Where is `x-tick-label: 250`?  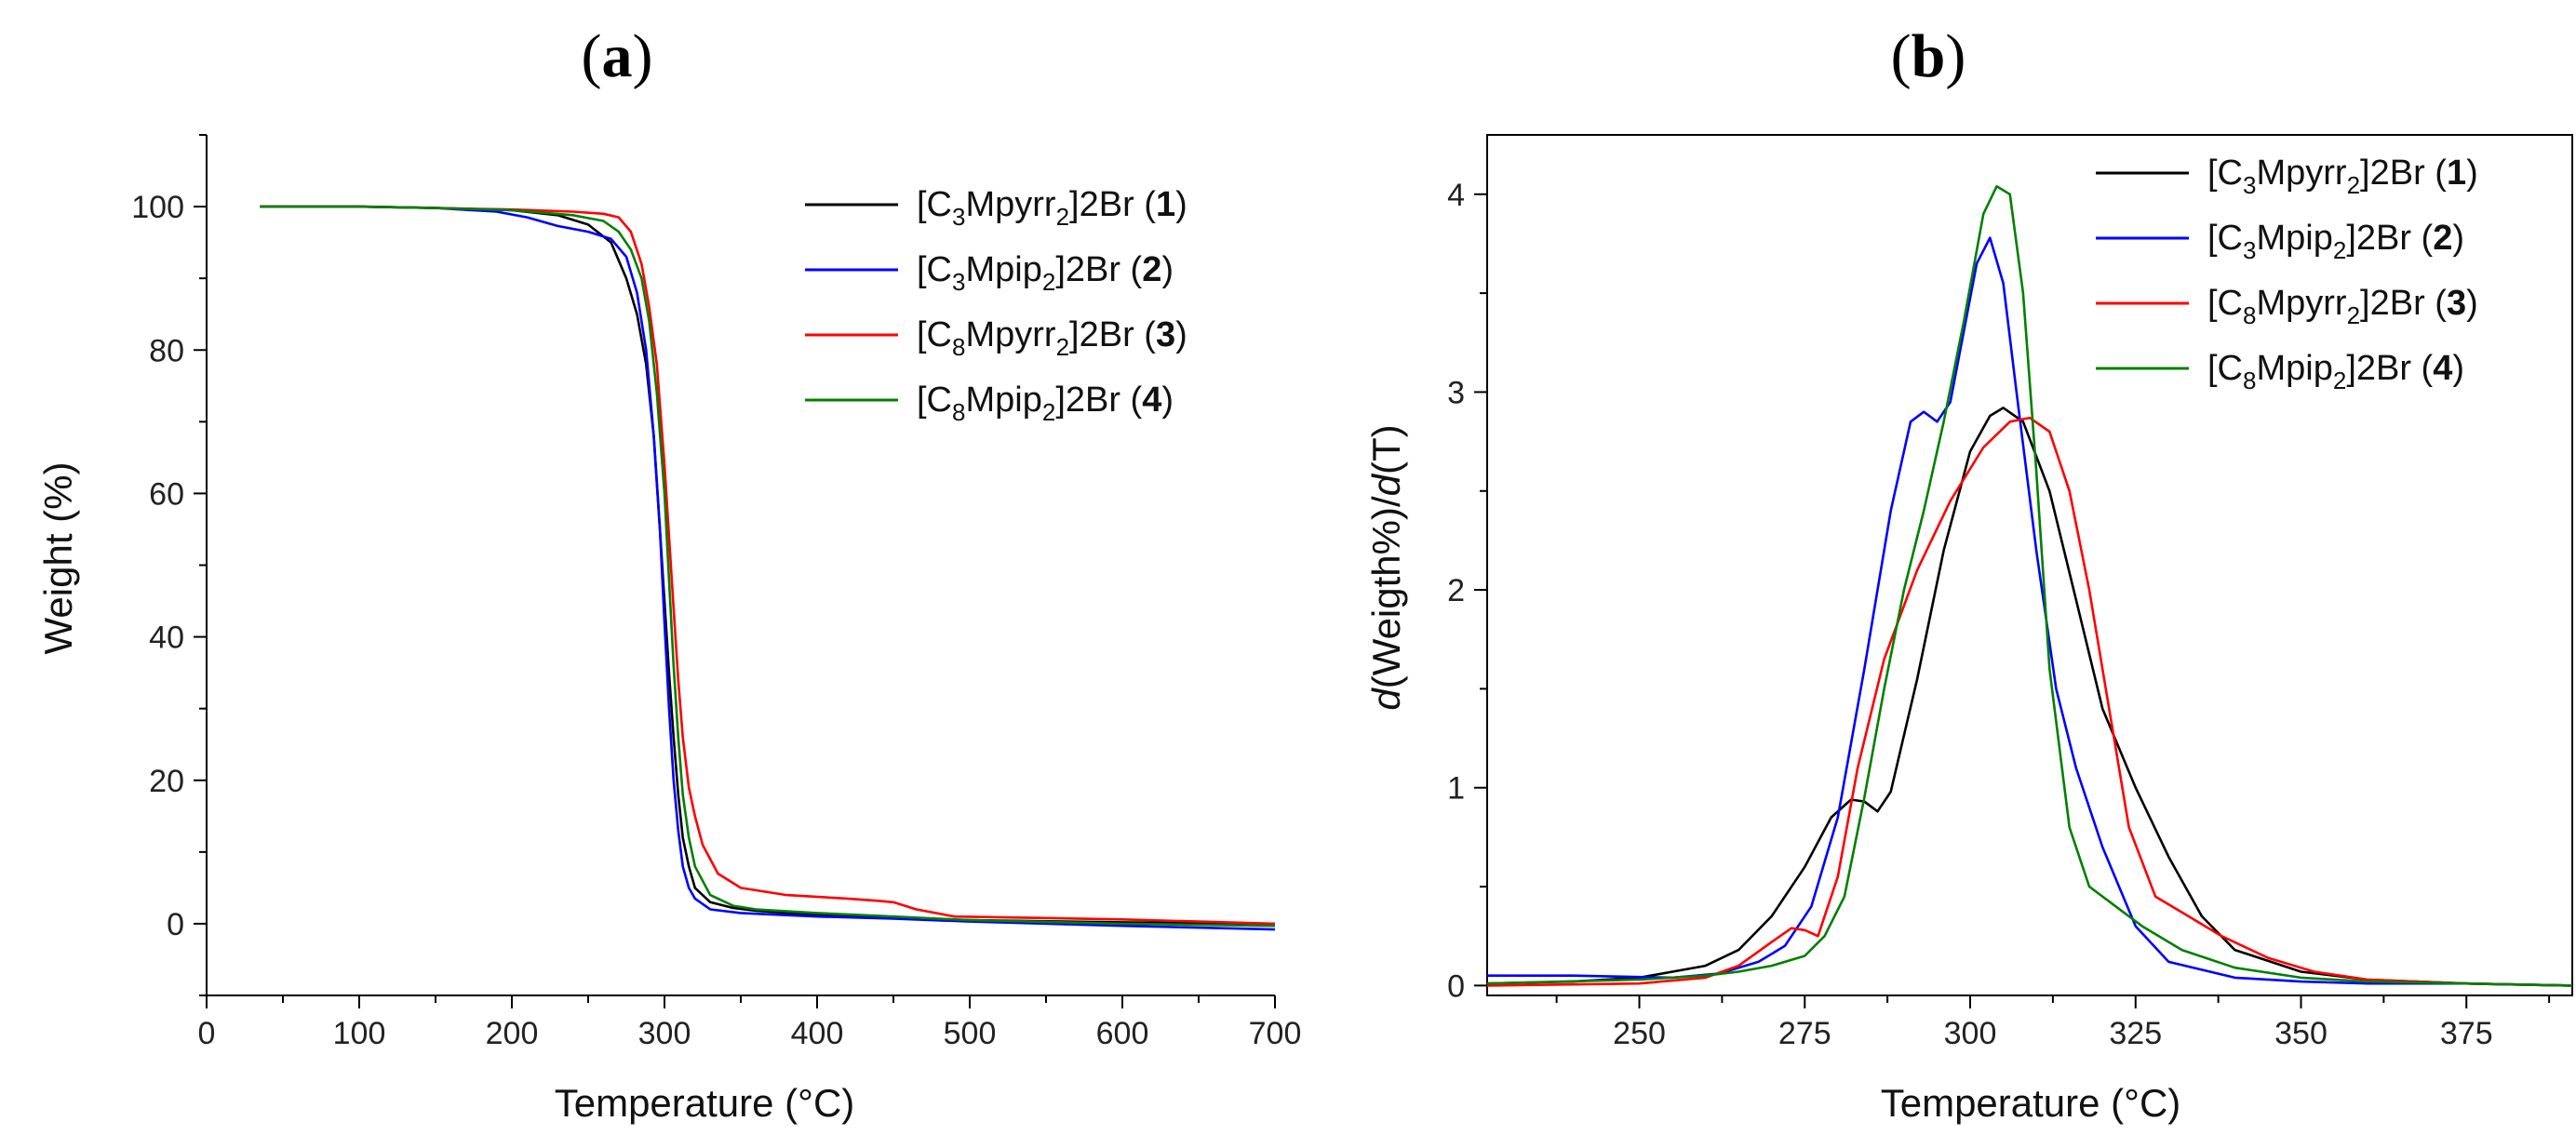
x-tick-label: 250 is located at coordinates (1639, 1033).